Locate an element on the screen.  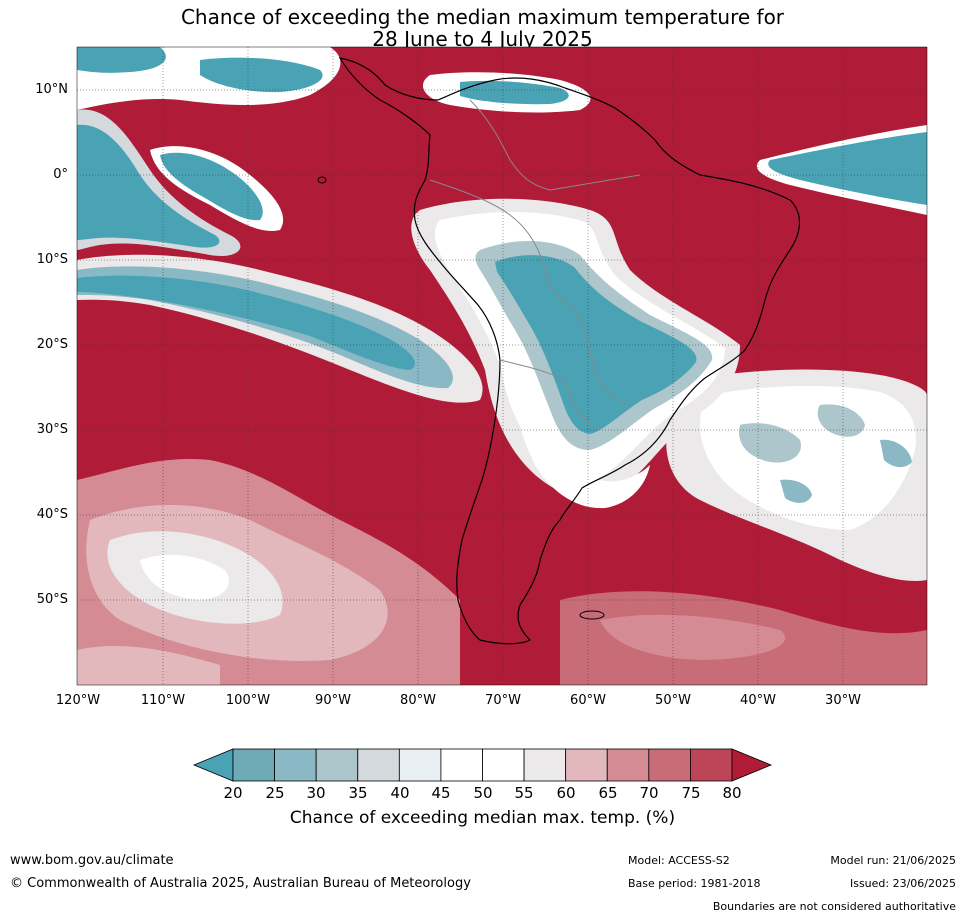
galapagos-islands is located at coordinates (322, 180).